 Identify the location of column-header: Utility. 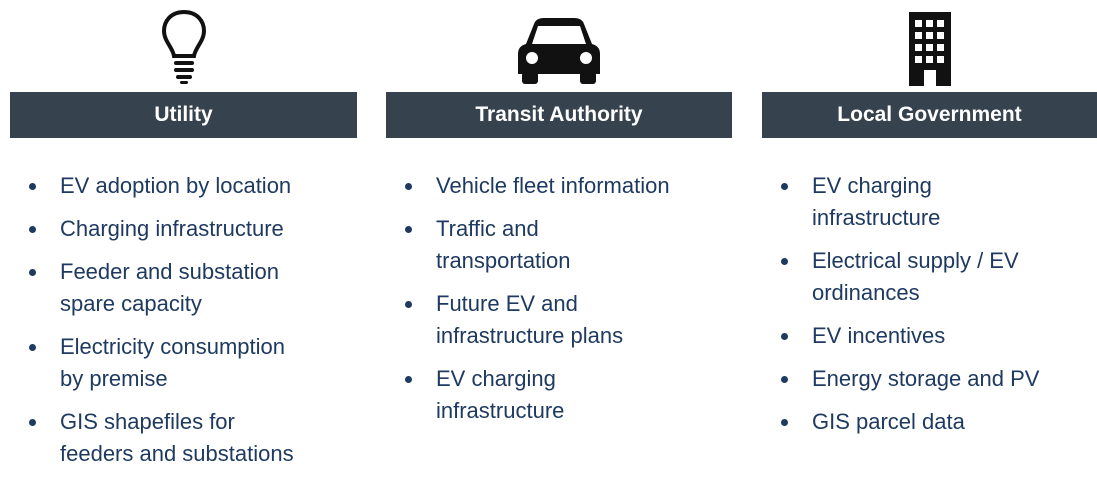
(183, 115).